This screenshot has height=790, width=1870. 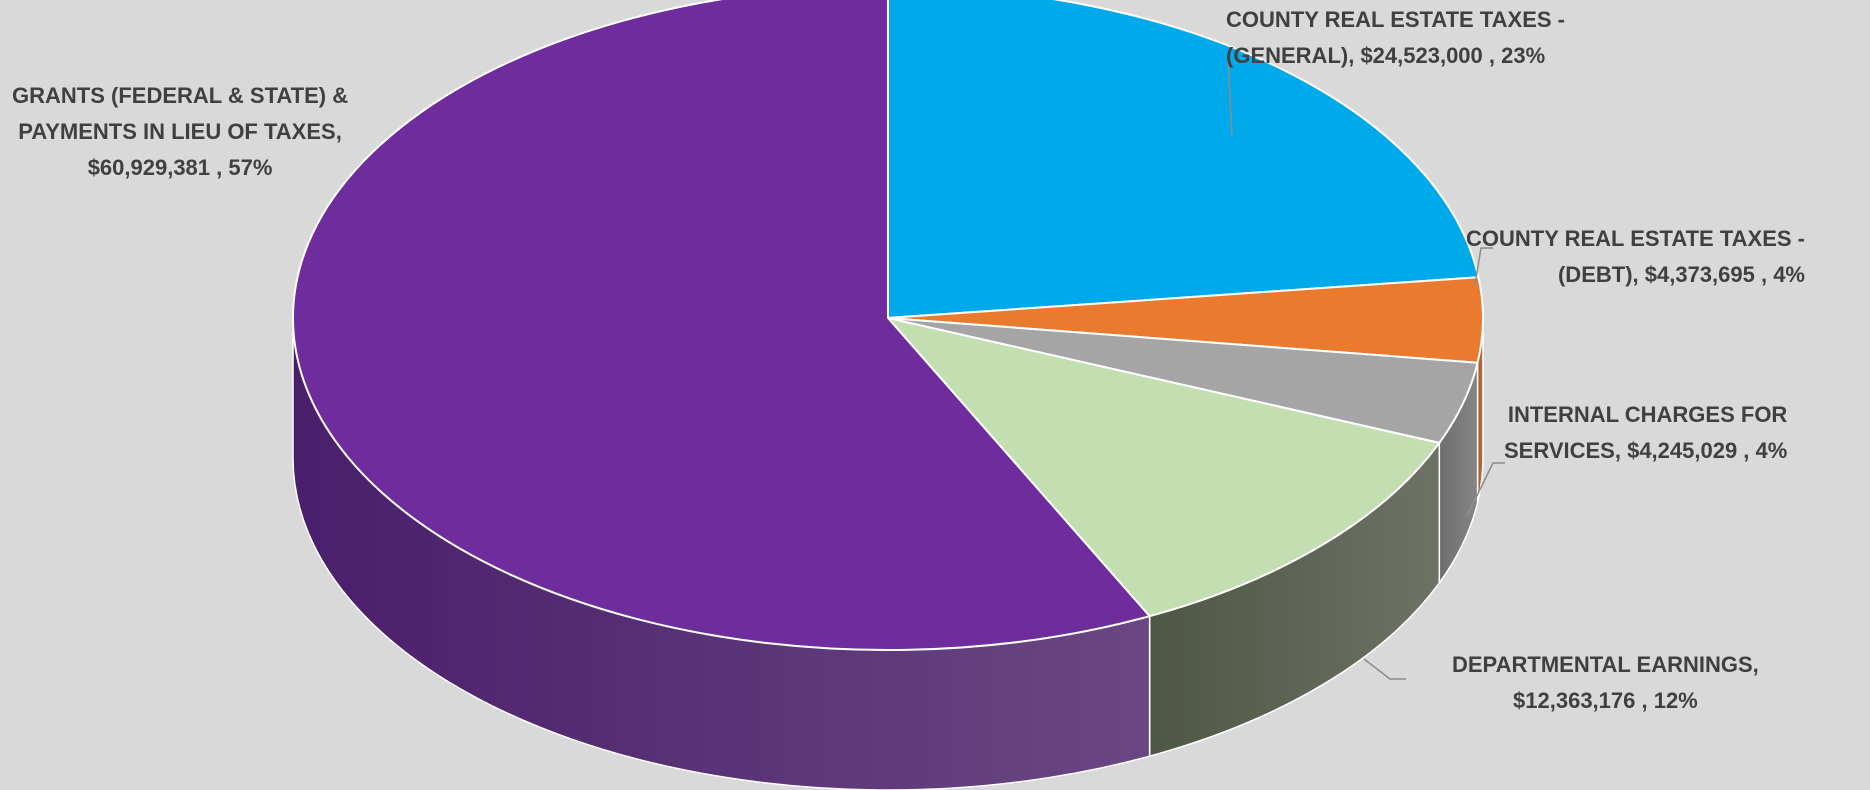 I want to click on label-grants-line-1: GRANTS (FEDERAL & STATE) &, so click(x=180, y=95).